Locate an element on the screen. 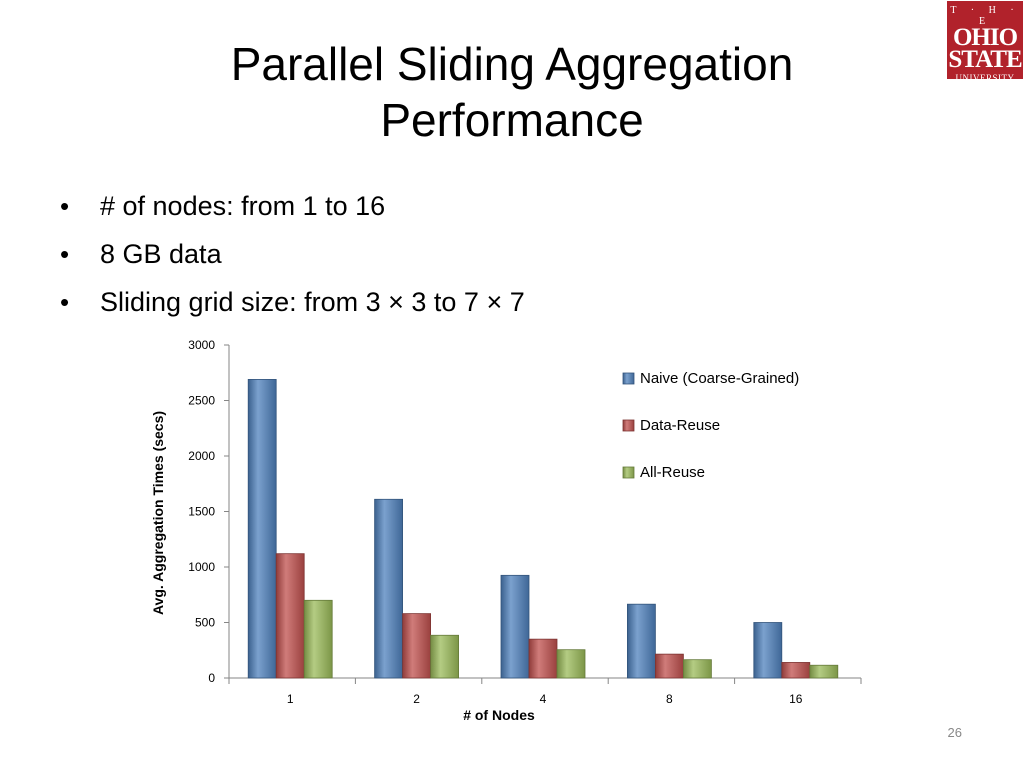 This screenshot has width=1024, height=768. x-tick-label: 8 is located at coordinates (669, 699).